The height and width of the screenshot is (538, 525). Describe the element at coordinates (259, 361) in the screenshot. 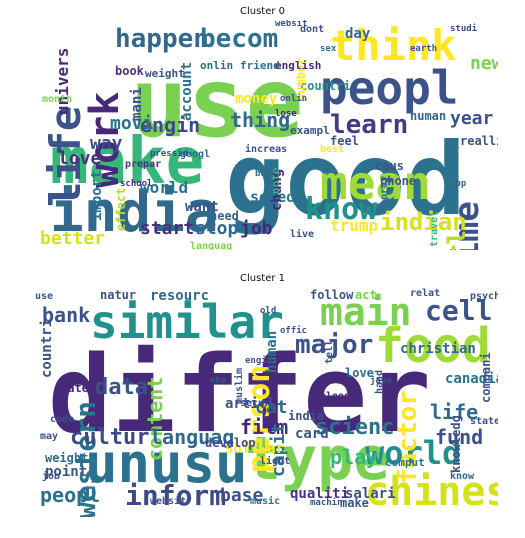

I see `cluster-1-word: engin` at that location.